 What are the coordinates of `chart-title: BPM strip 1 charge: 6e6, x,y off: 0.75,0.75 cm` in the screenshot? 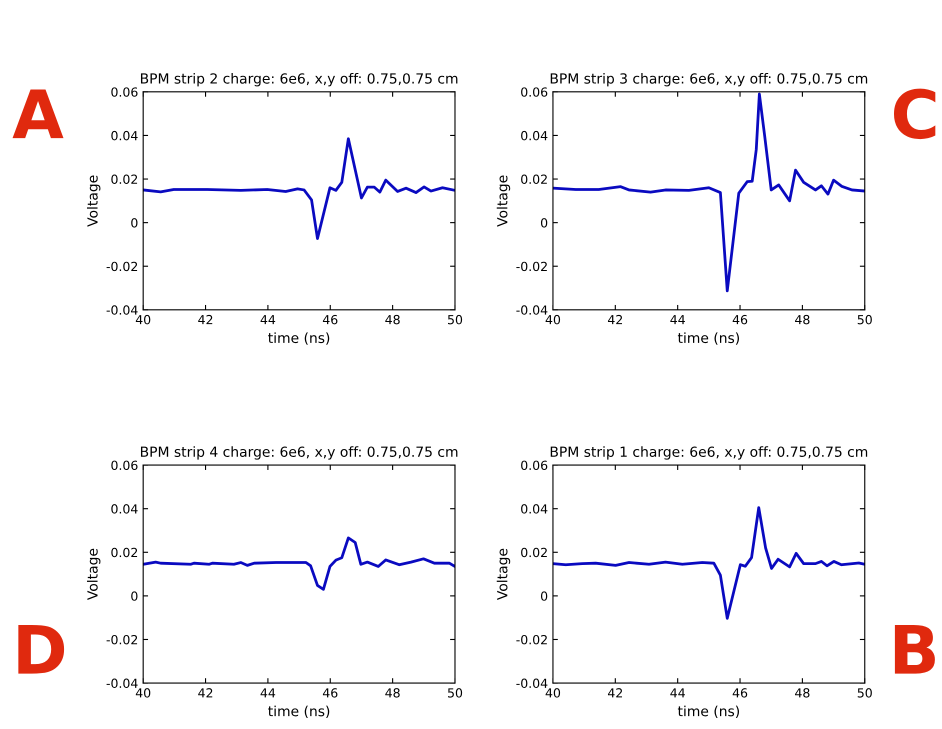 It's located at (709, 453).